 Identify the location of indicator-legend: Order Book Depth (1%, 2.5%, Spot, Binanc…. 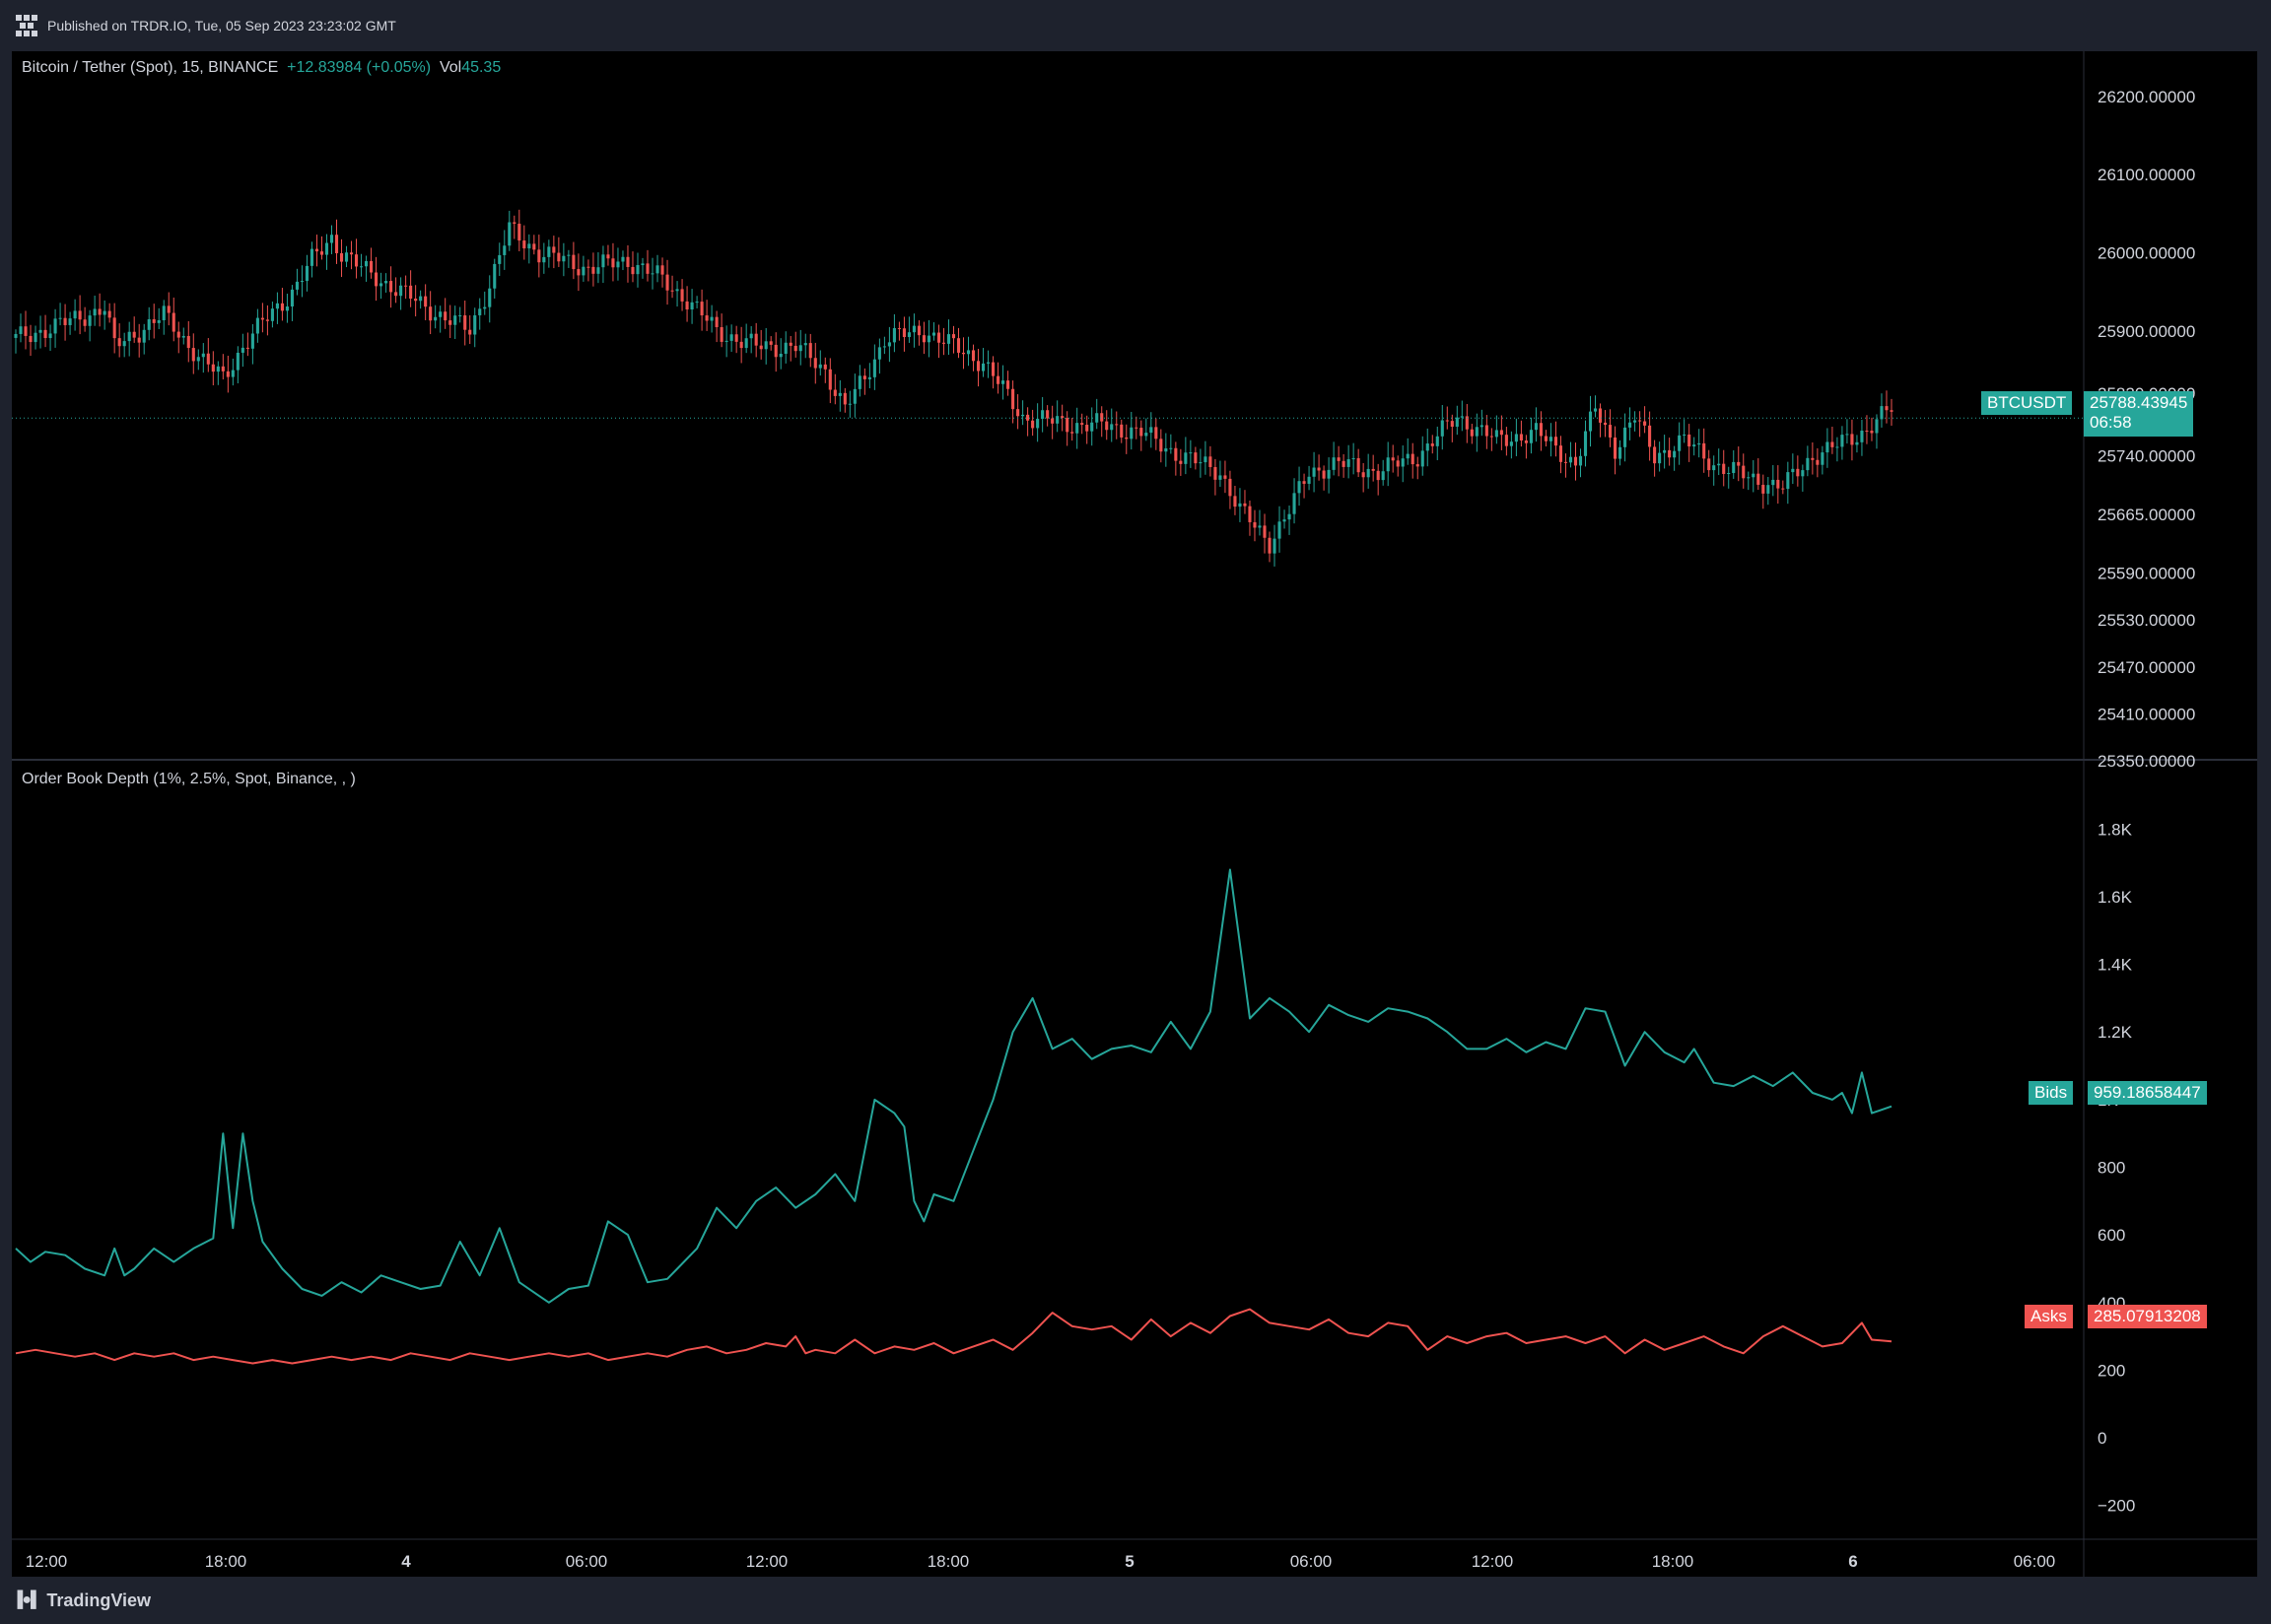
(189, 780).